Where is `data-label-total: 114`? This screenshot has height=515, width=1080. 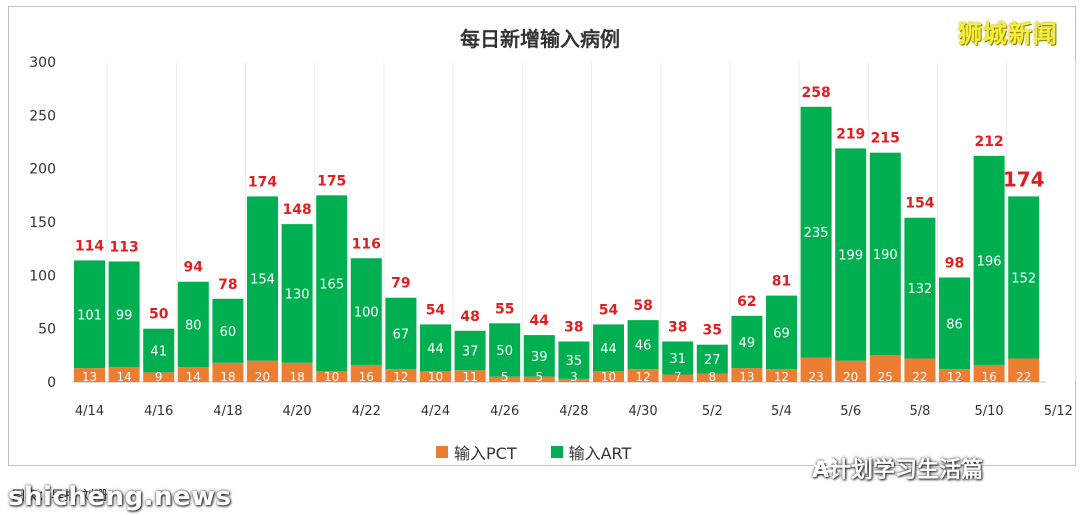 data-label-total: 114 is located at coordinates (89, 246).